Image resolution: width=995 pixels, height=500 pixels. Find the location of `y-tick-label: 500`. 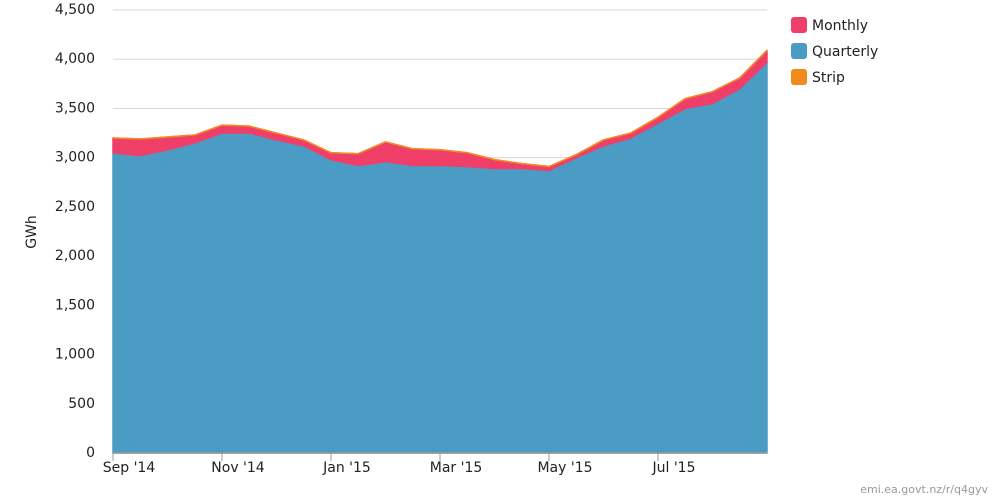

y-tick-label: 500 is located at coordinates (81, 404).